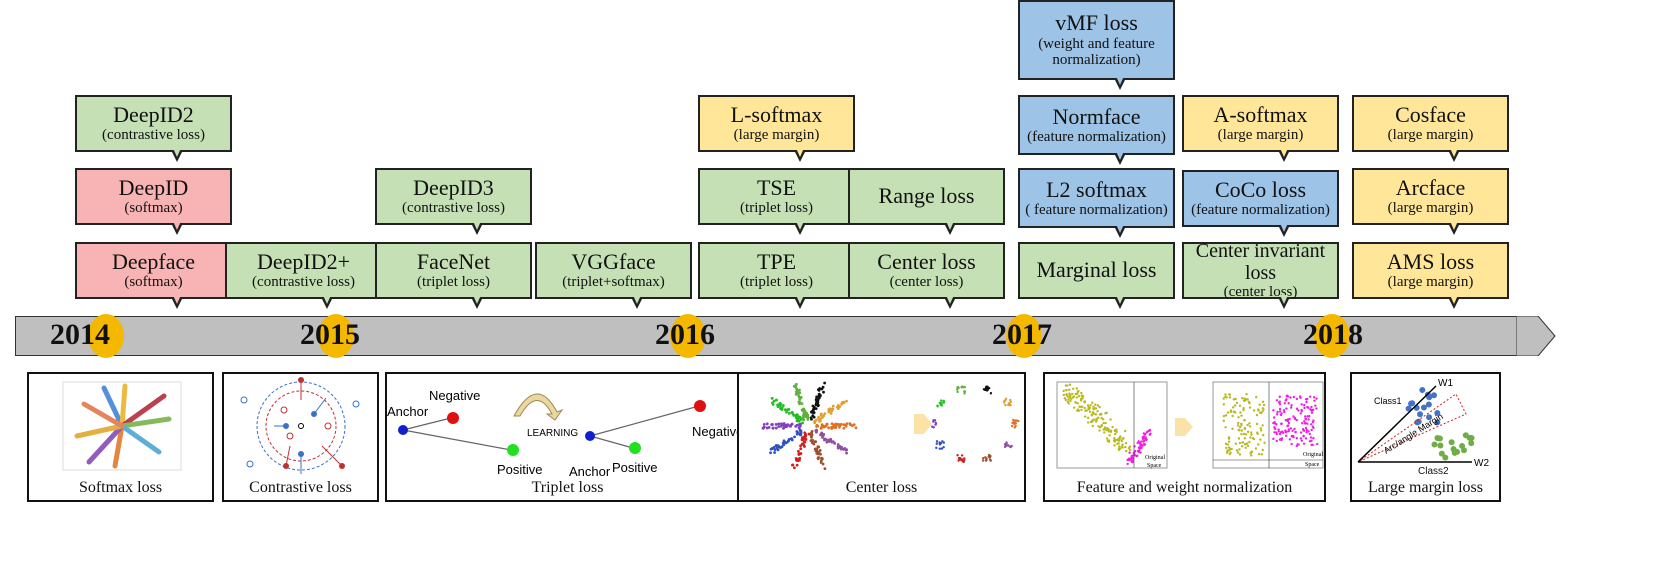 The height and width of the screenshot is (570, 1680). What do you see at coordinates (1096, 23) in the screenshot?
I see `method-name: vMF loss` at bounding box center [1096, 23].